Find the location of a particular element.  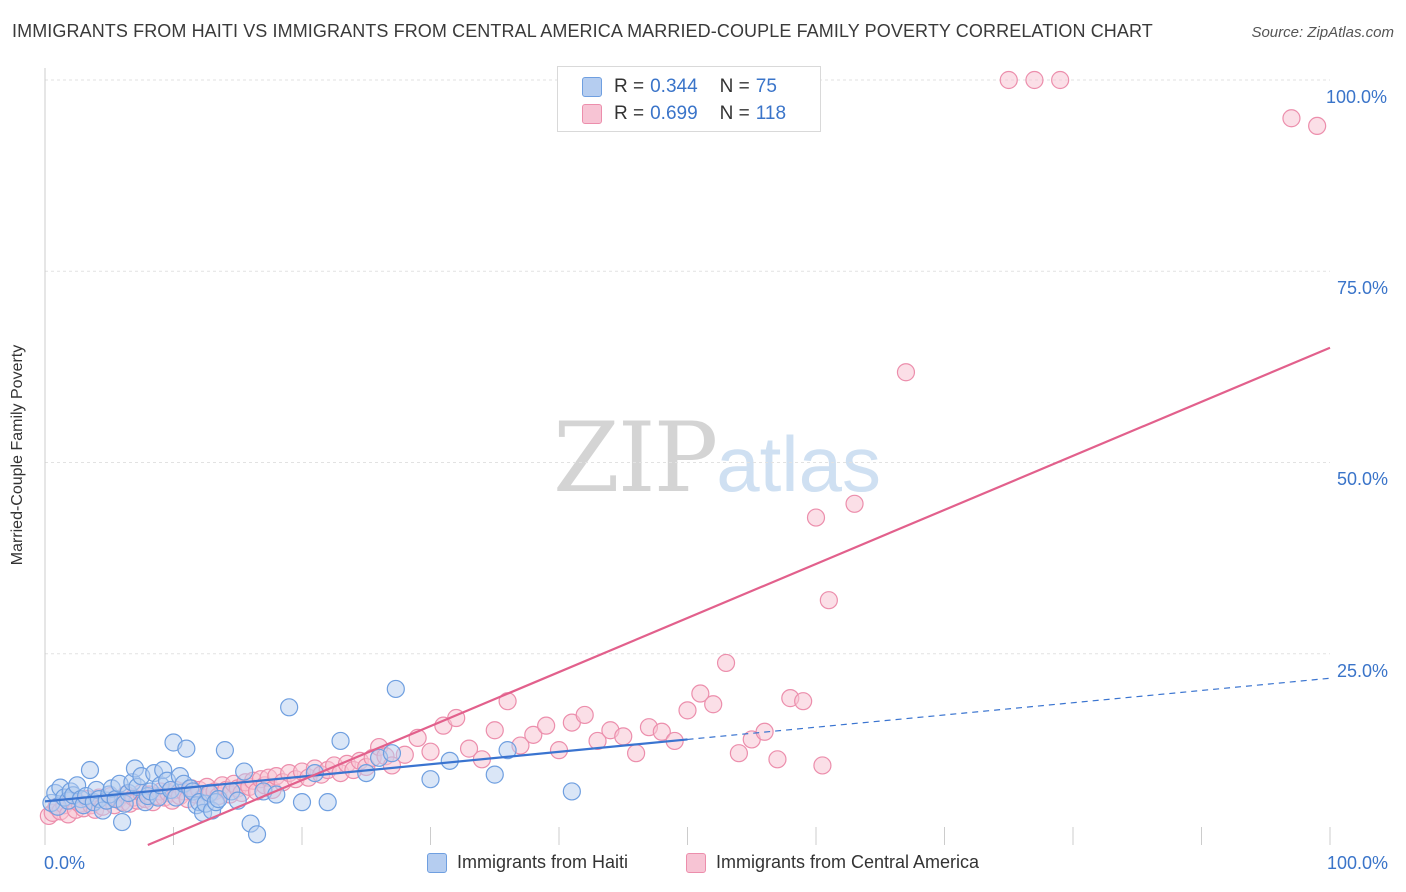

legend-swatch-haiti is located at coordinates (592, 87).